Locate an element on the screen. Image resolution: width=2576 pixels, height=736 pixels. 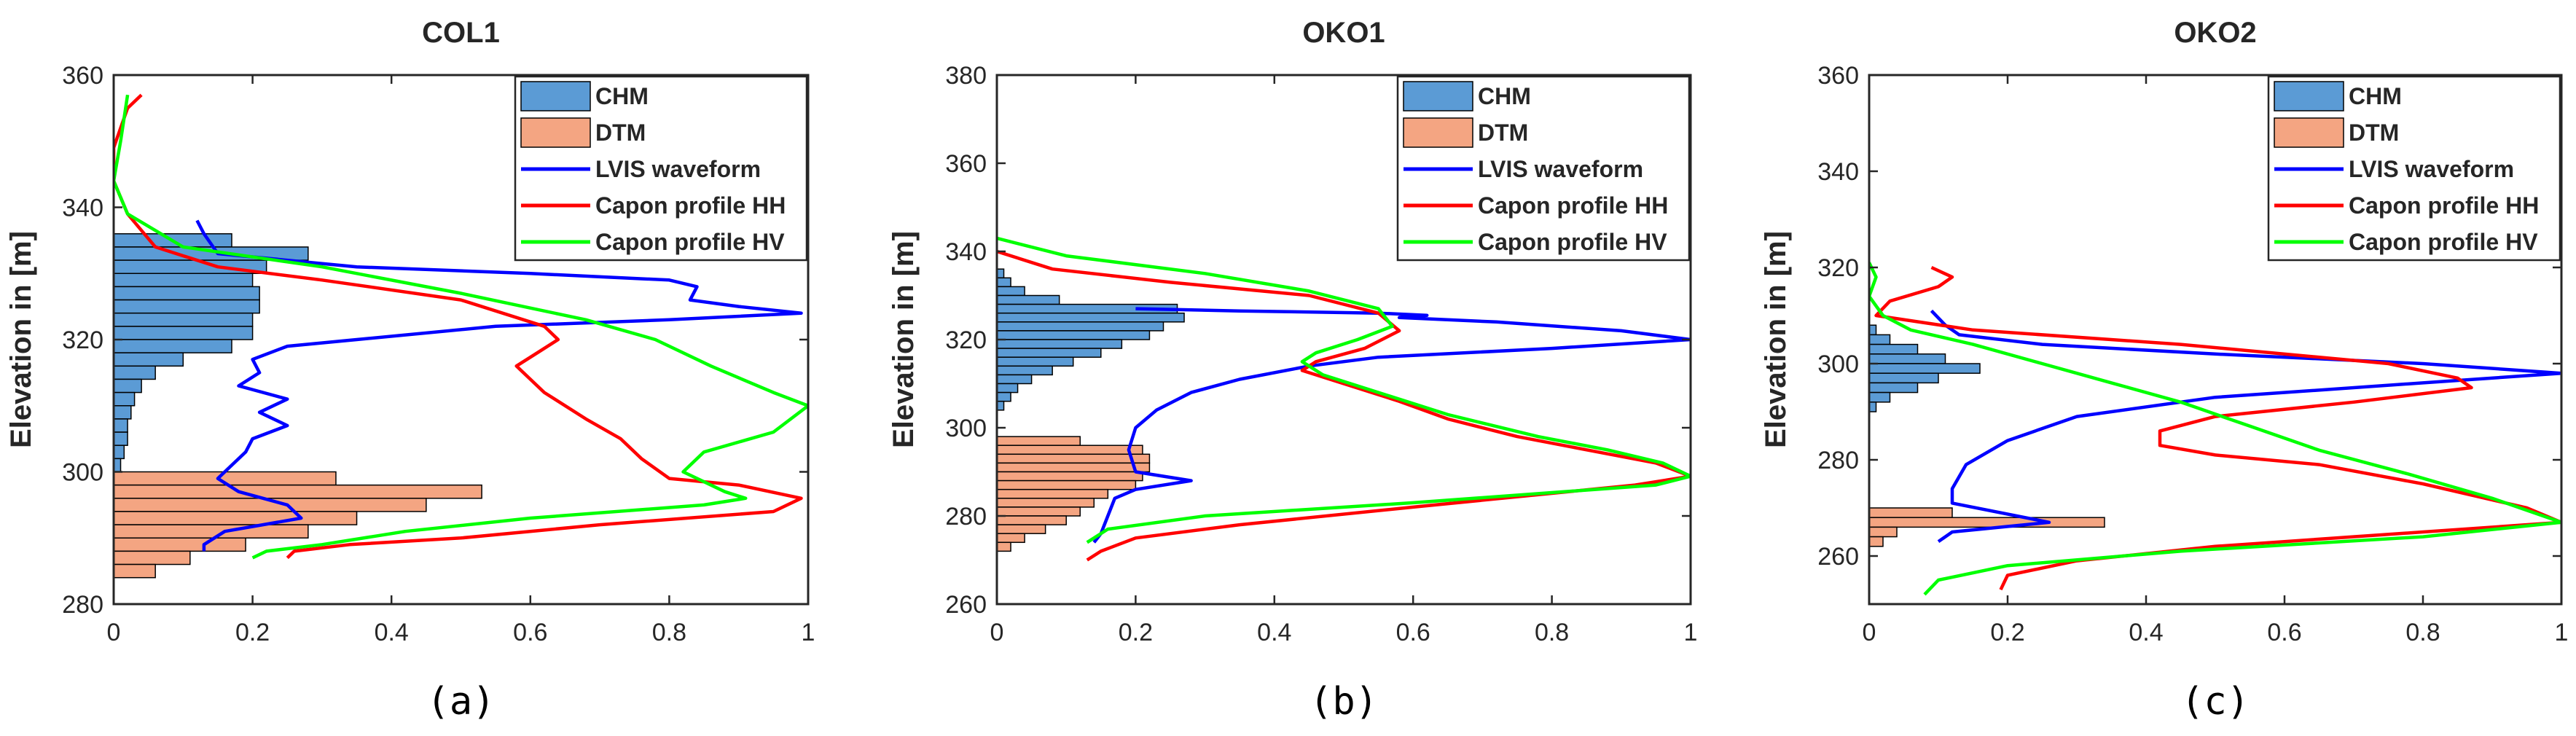
panel-caption: (a) is located at coordinates (461, 702).